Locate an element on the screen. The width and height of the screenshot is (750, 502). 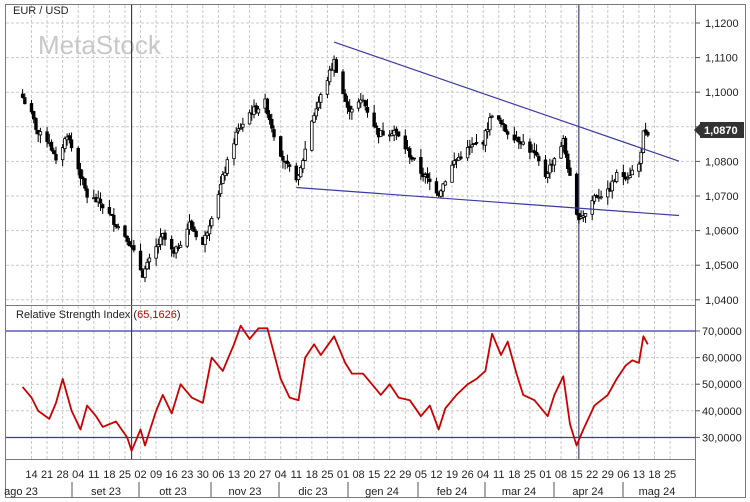
x-tick-label: 12 is located at coordinates (436, 475).